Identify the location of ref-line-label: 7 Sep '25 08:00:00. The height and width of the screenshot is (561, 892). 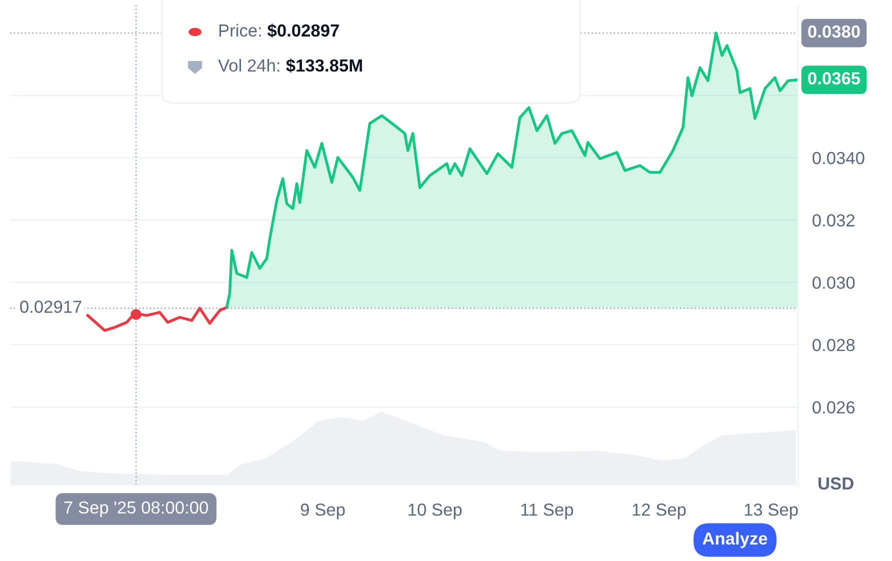
(136, 509).